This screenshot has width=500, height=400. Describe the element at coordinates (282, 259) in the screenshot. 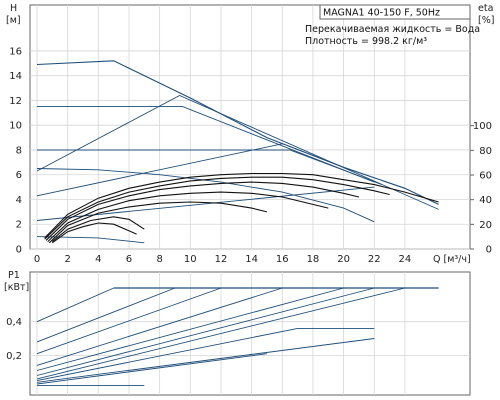

I see `x-tick-label: 16` at that location.